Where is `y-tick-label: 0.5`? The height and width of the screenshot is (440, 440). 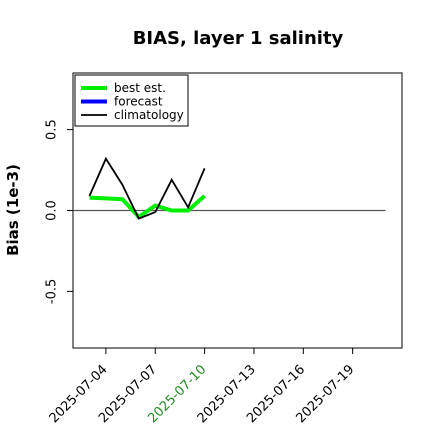
y-tick-label: 0.5 is located at coordinates (52, 129).